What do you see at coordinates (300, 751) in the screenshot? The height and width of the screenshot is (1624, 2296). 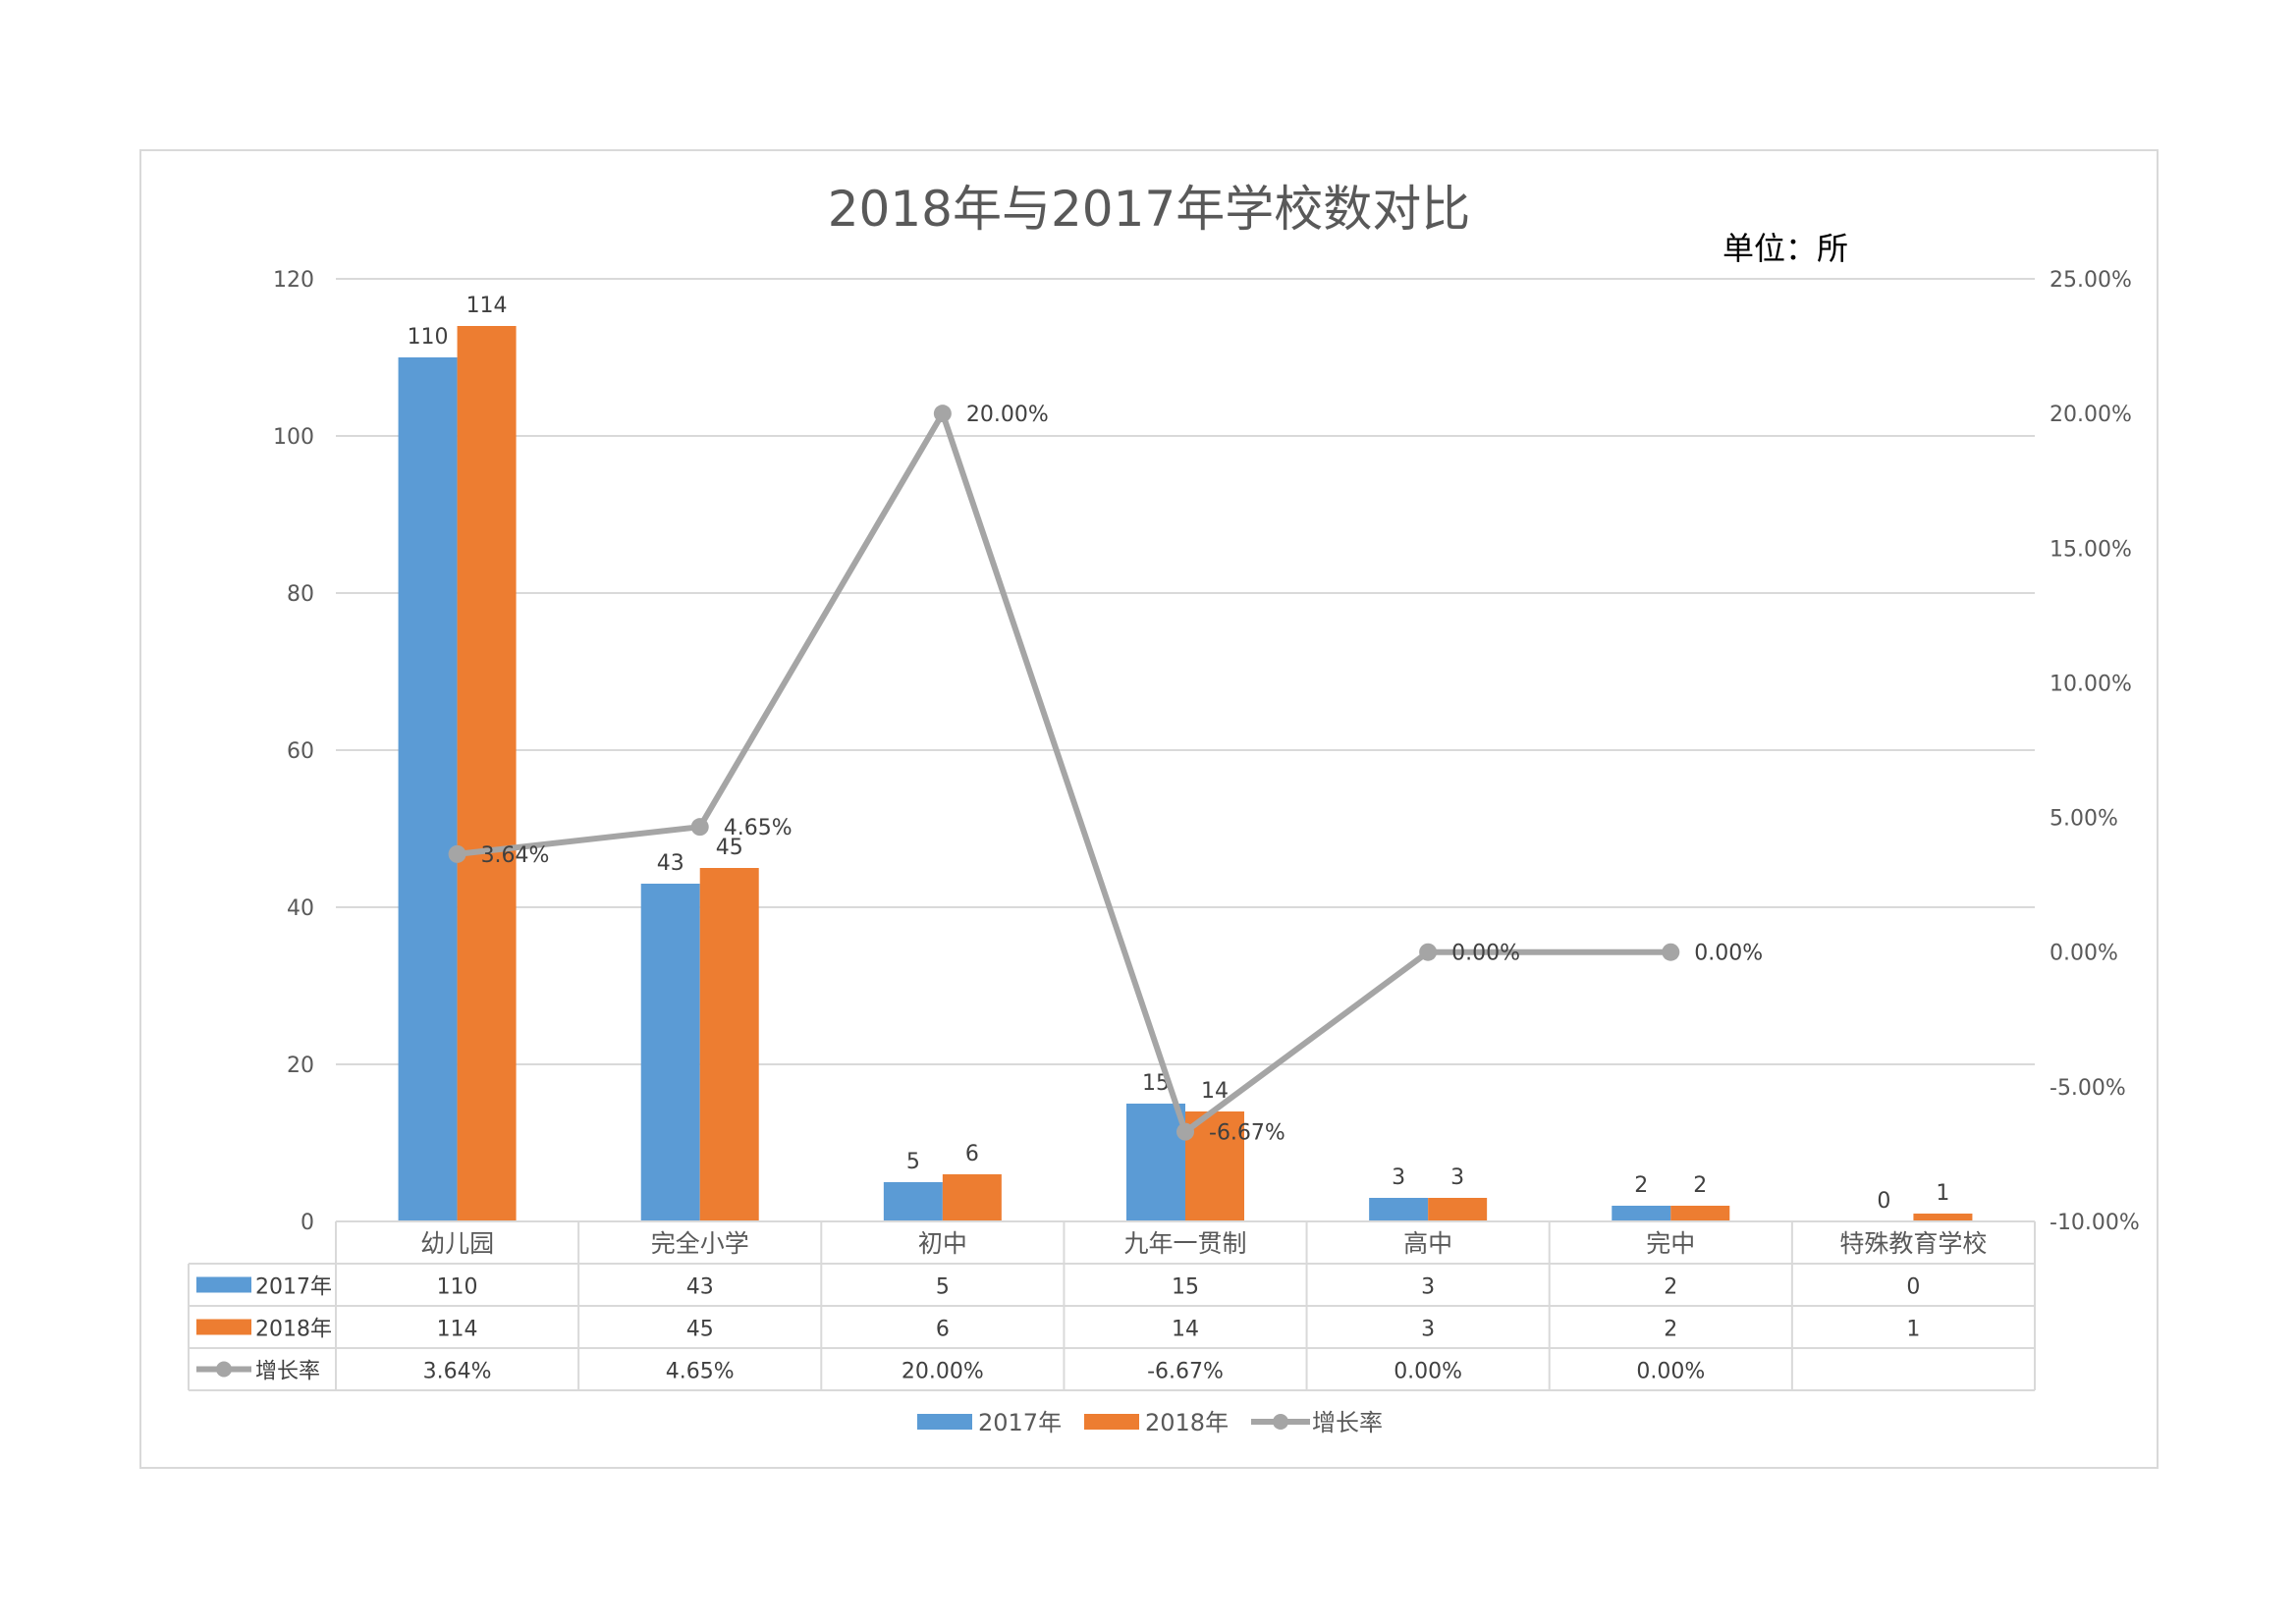 I see `y-tick-label: 60` at bounding box center [300, 751].